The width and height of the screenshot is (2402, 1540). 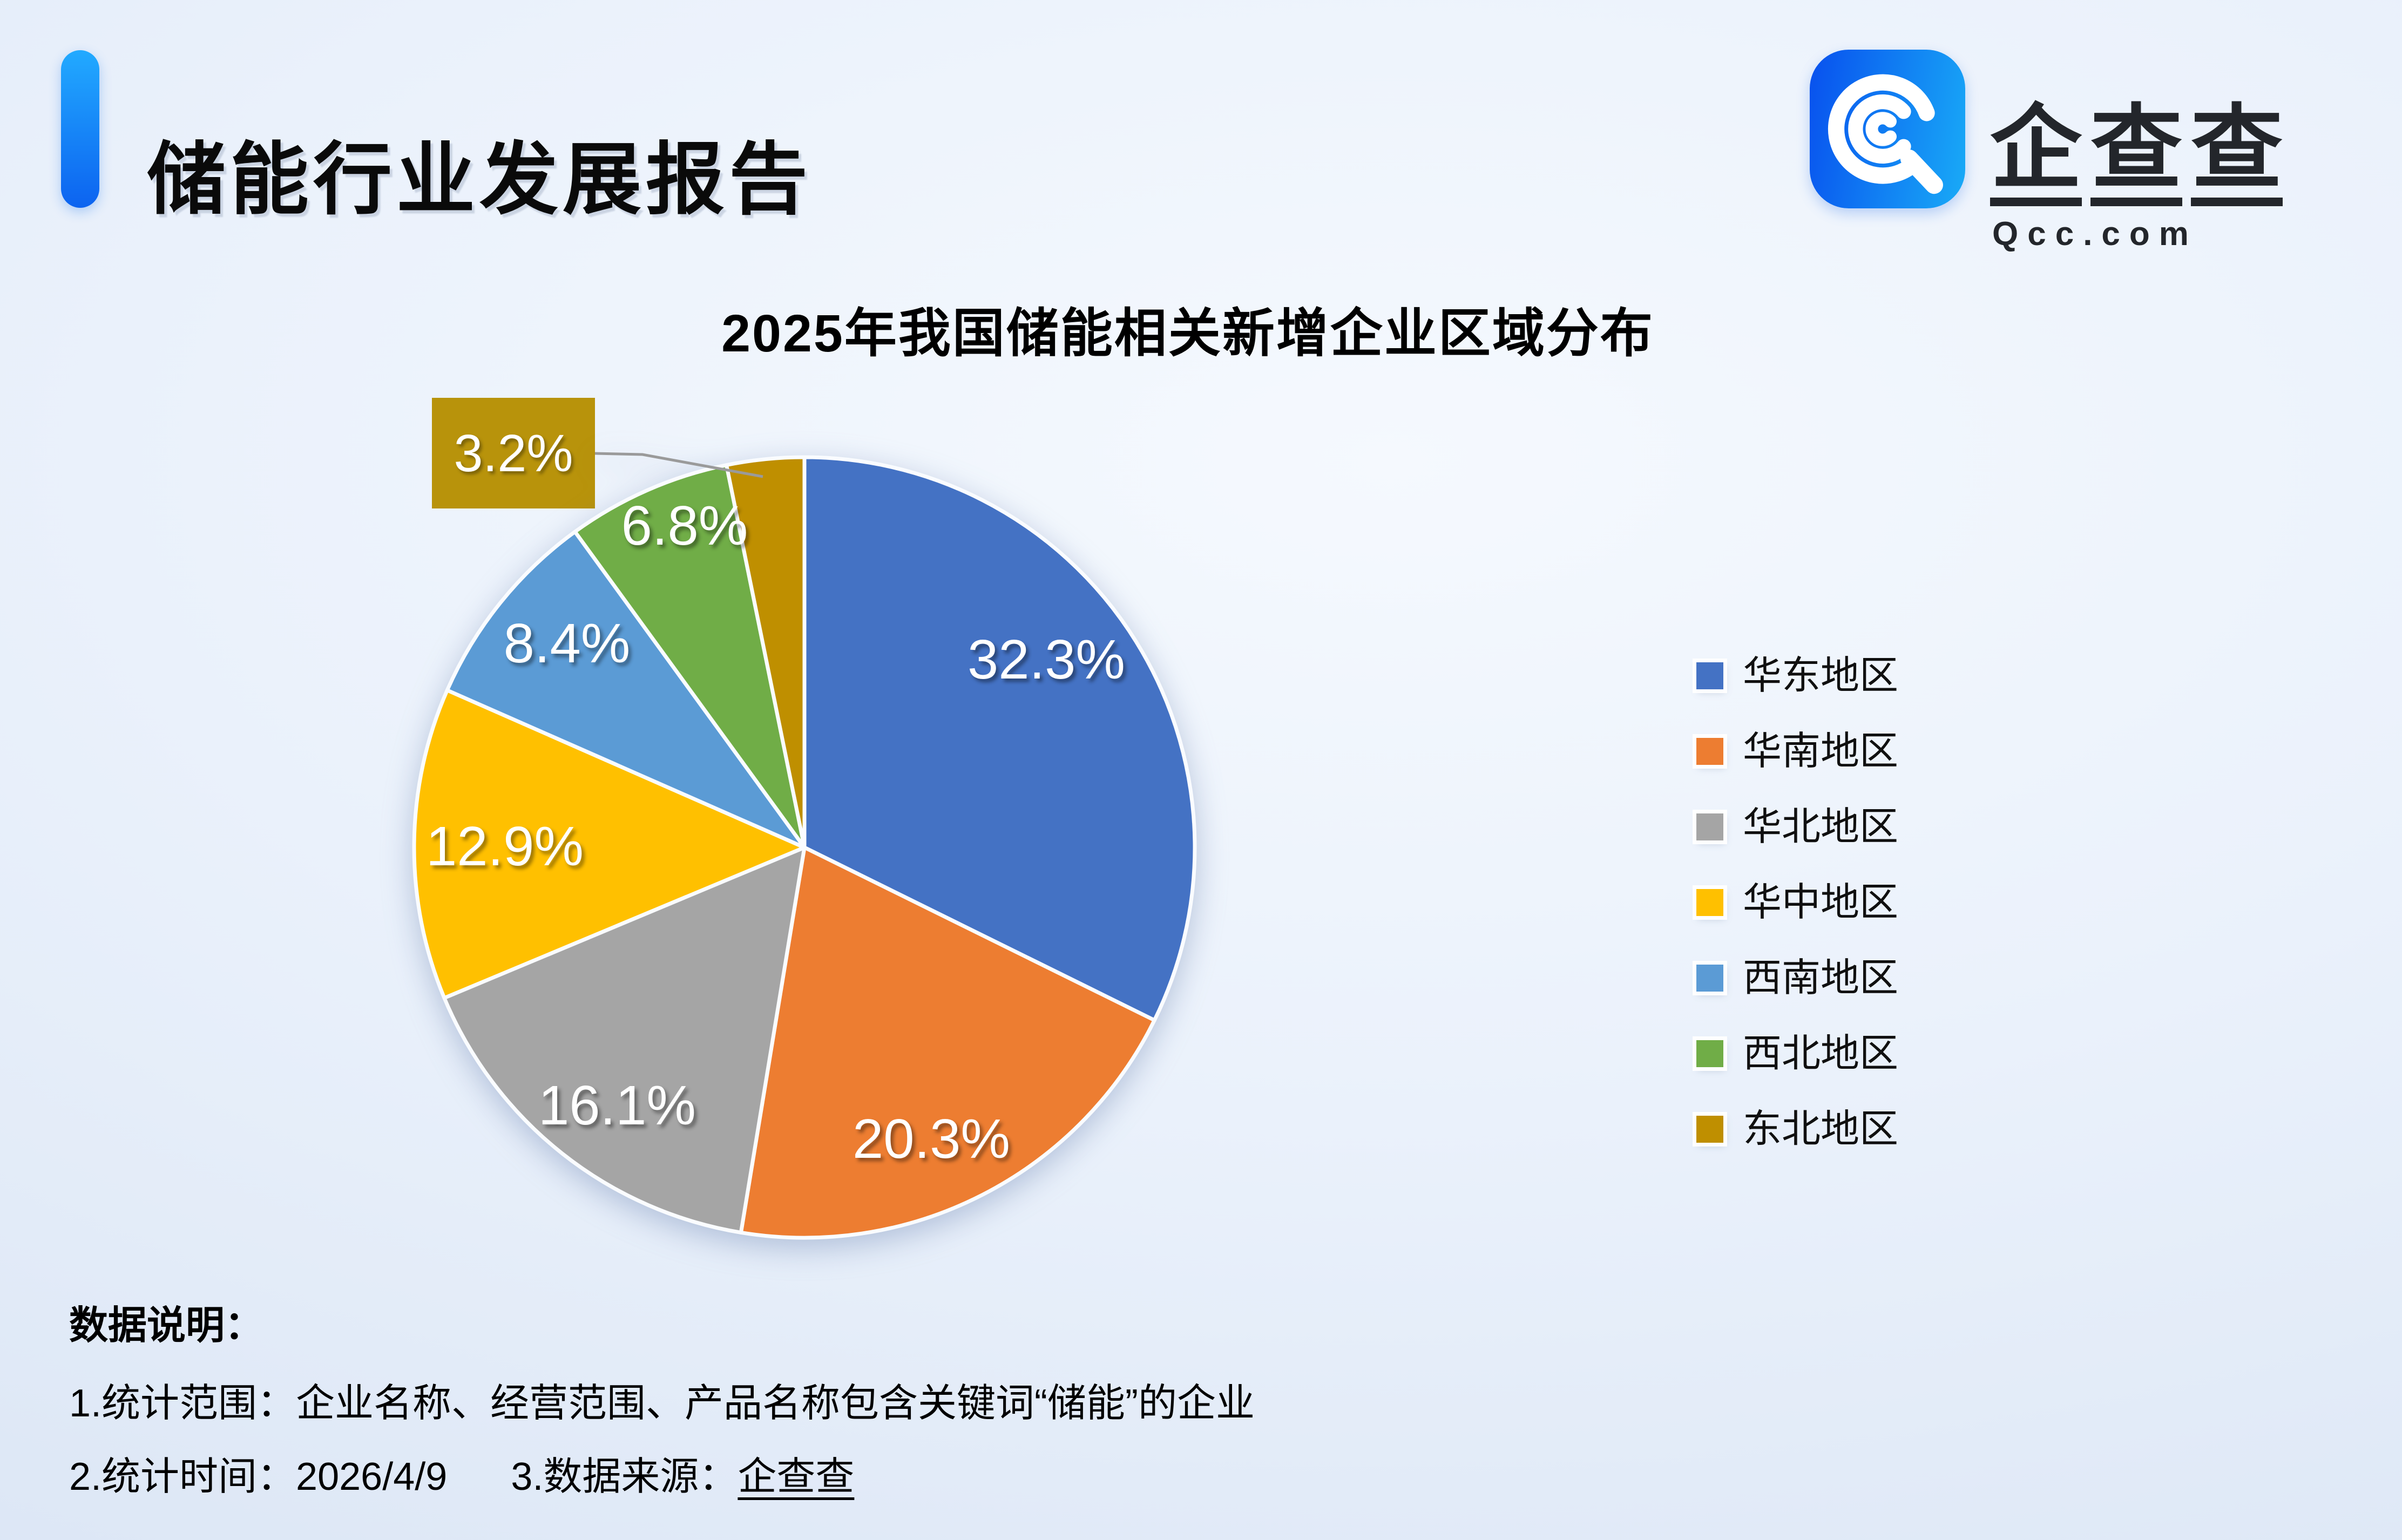 I want to click on brand-logo: 企查查 Qcc.com, so click(x=2077, y=151).